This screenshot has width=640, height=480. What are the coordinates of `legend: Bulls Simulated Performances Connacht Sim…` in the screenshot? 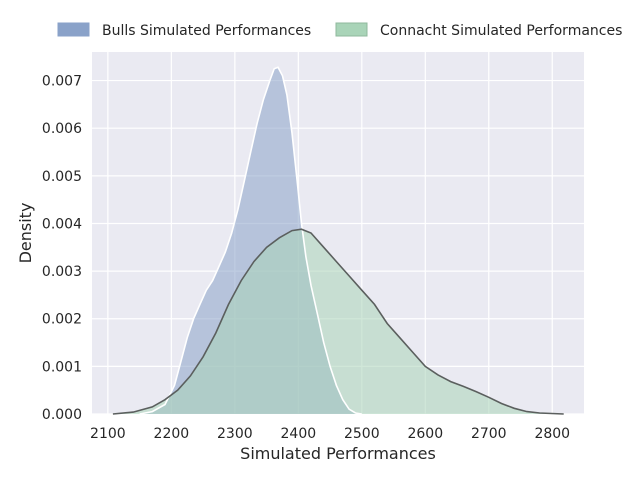 It's located at (339, 30).